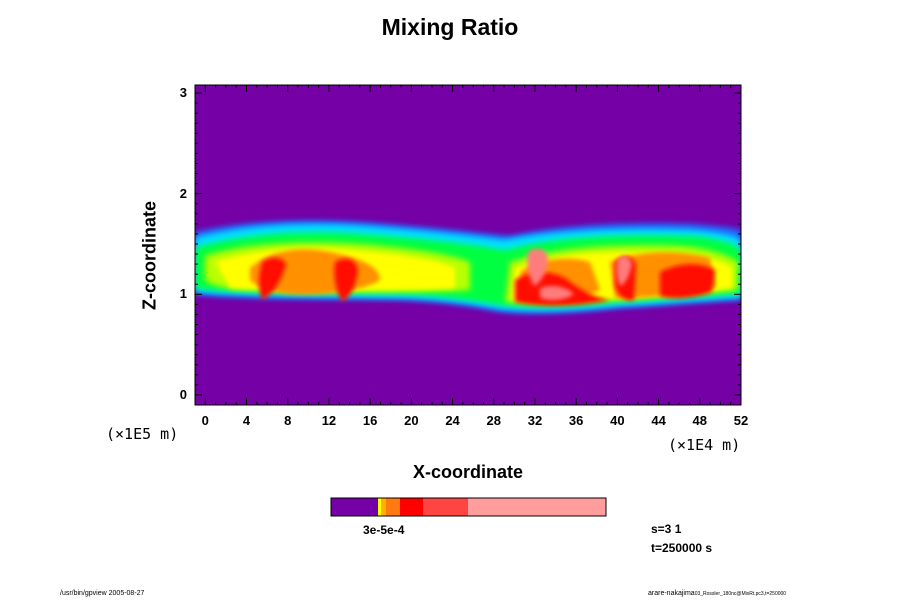  Describe the element at coordinates (183, 394) in the screenshot. I see `y-tick-label: 0` at that location.